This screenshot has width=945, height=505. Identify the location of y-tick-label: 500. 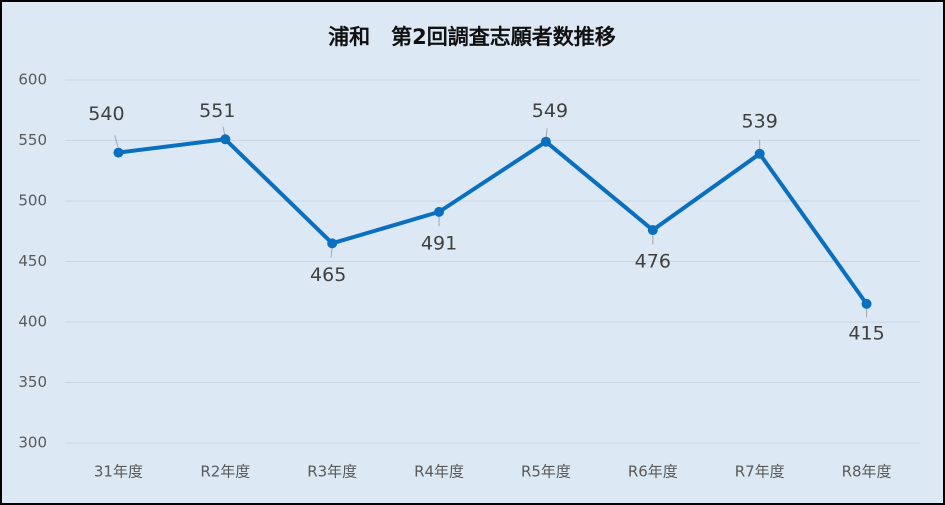
(32, 201).